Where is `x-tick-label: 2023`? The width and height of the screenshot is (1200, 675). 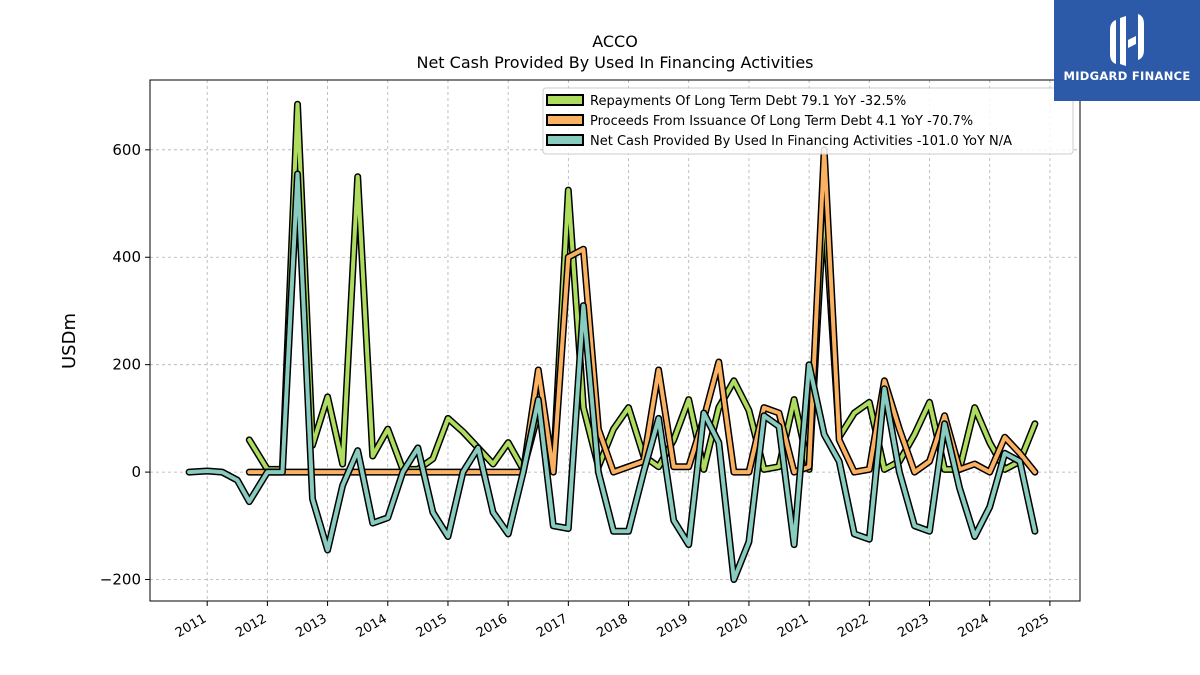
x-tick-label: 2023 is located at coordinates (913, 626).